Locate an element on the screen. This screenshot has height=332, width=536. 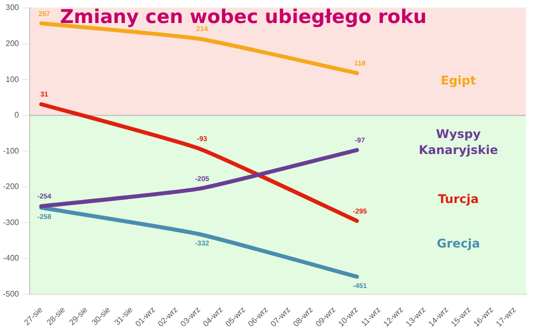
y-tick-label: 200 is located at coordinates (13, 43).